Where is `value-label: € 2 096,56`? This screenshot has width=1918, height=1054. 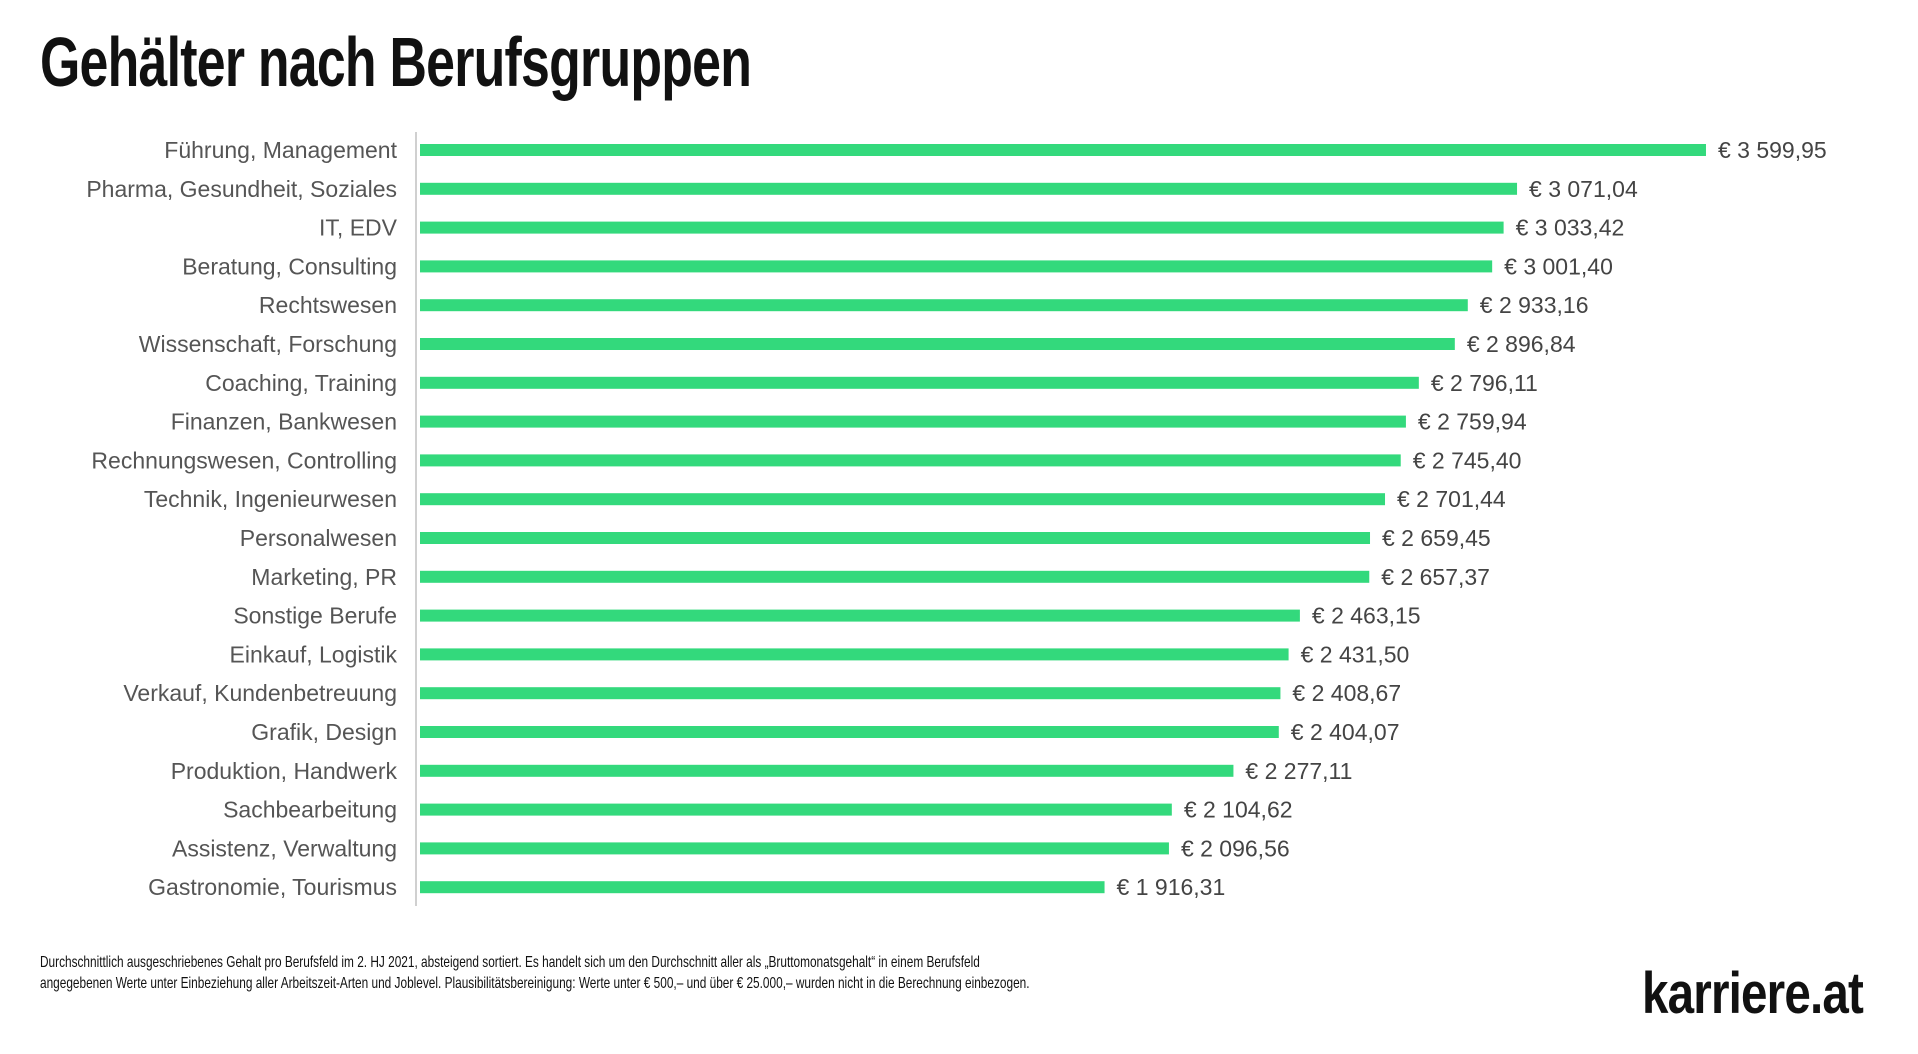 value-label: € 2 096,56 is located at coordinates (1235, 848).